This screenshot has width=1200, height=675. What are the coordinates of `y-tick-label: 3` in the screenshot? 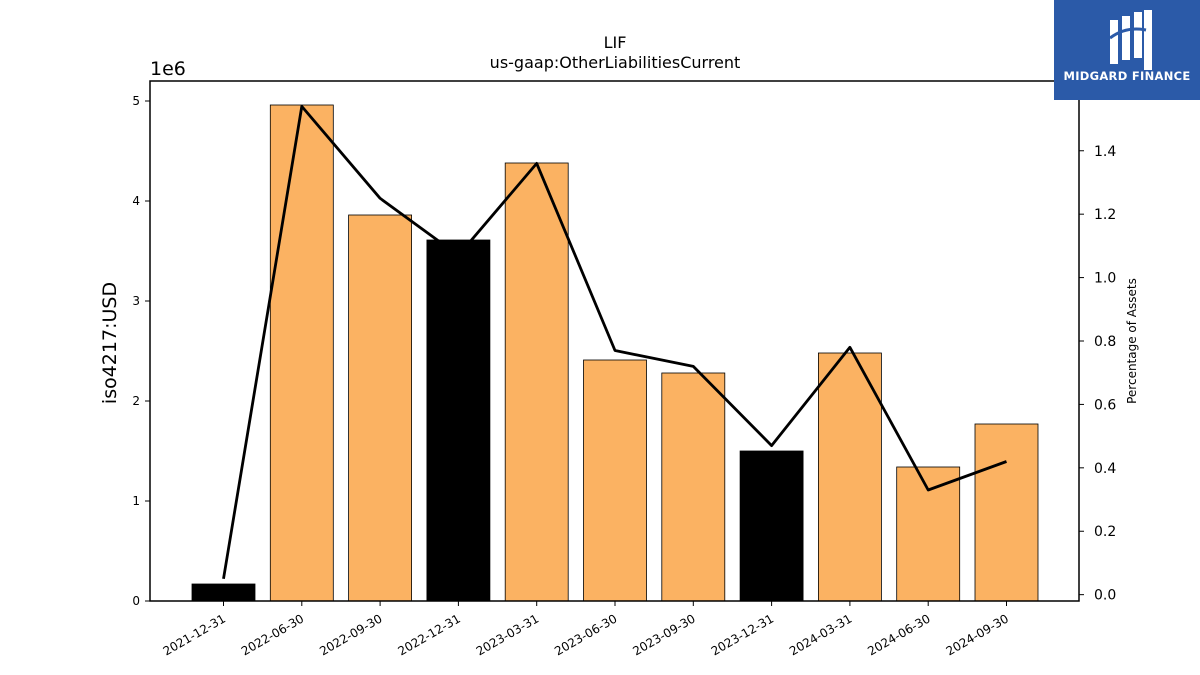 It's located at (136, 301).